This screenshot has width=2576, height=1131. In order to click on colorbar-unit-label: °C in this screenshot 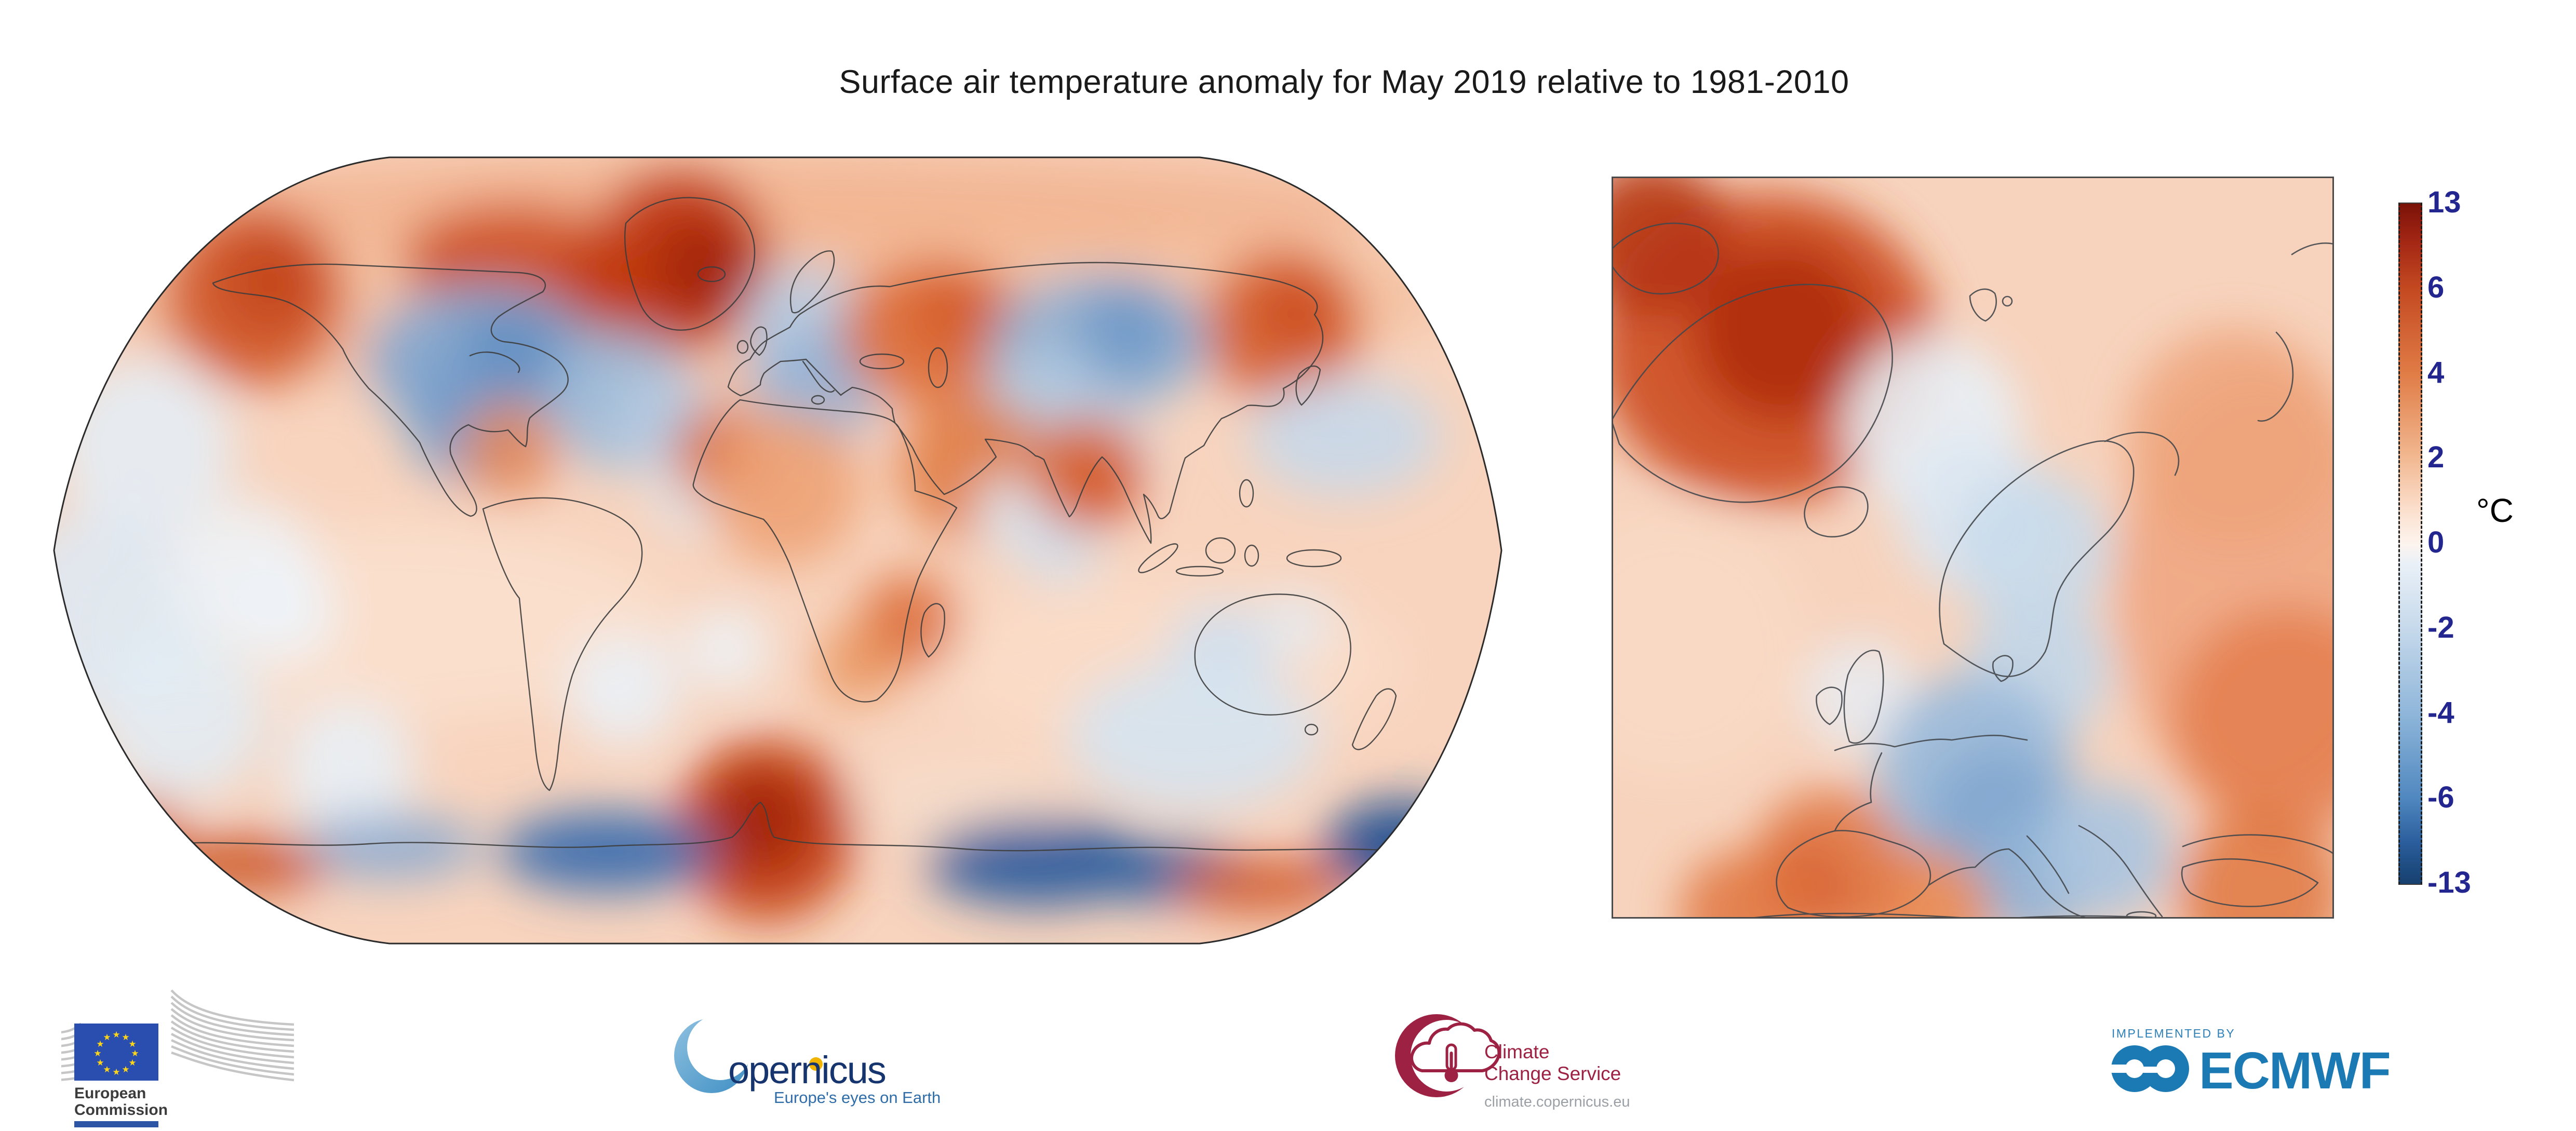, I will do `click(2495, 510)`.